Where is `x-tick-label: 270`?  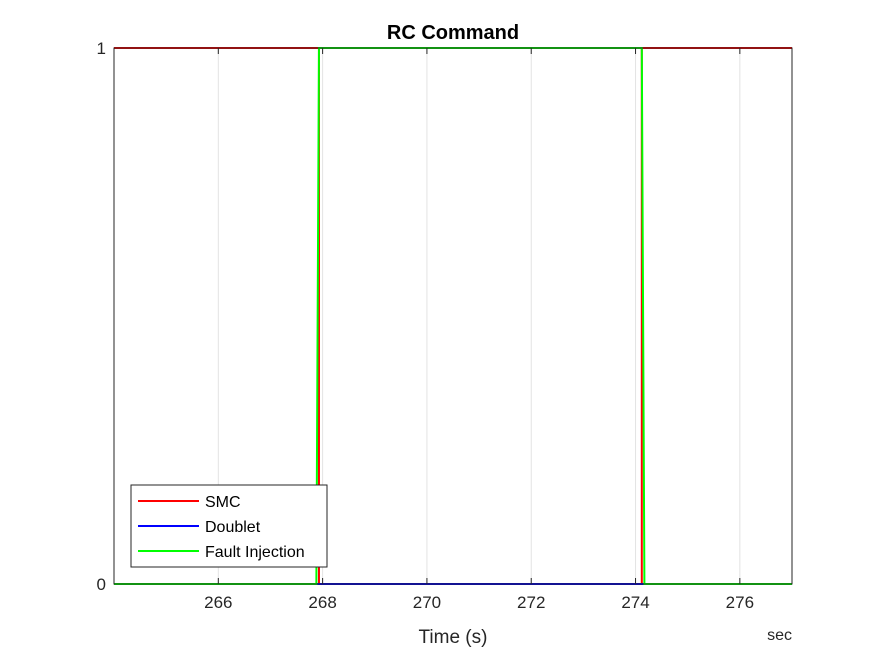
x-tick-label: 270 is located at coordinates (427, 602).